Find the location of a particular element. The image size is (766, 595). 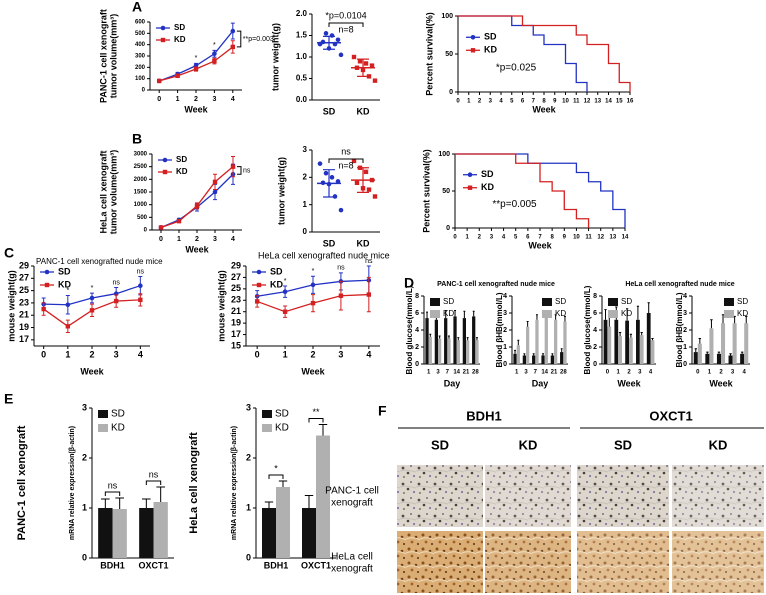

panel-f is located at coordinates (580, 510).